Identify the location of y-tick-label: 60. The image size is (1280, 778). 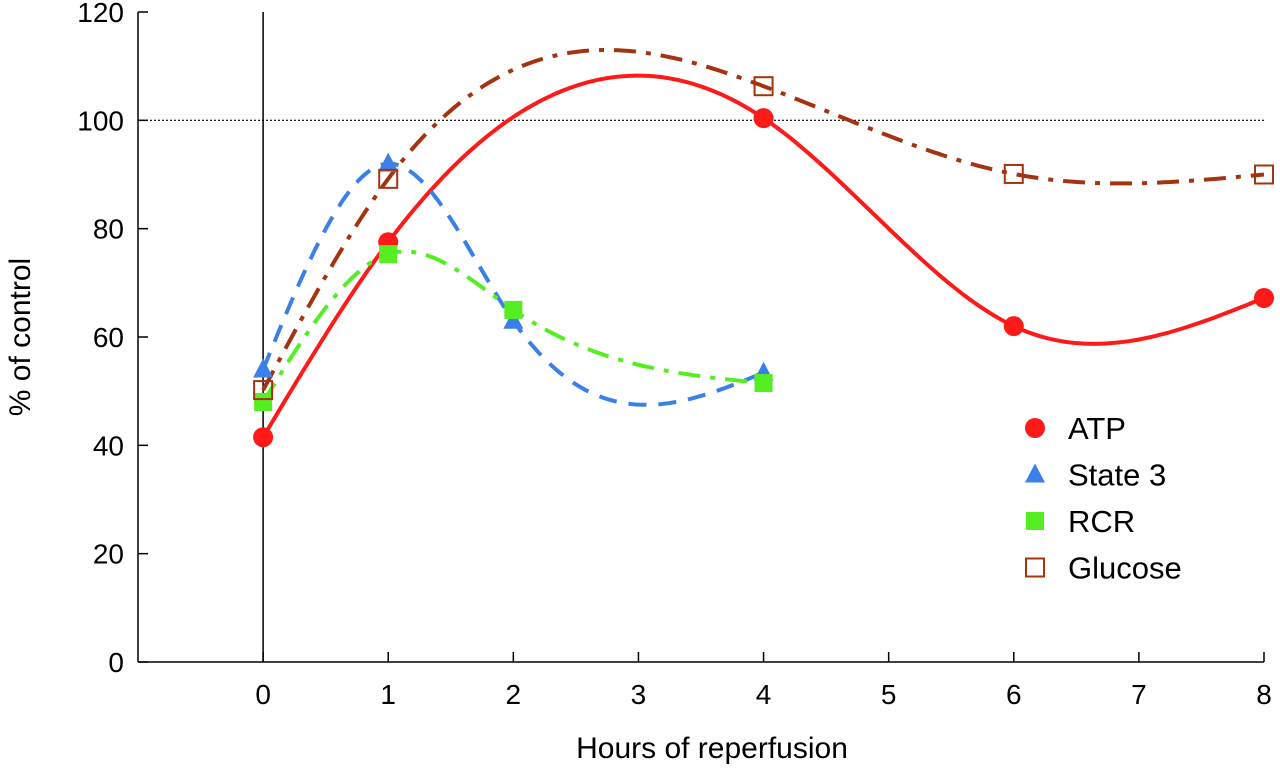
(108, 337).